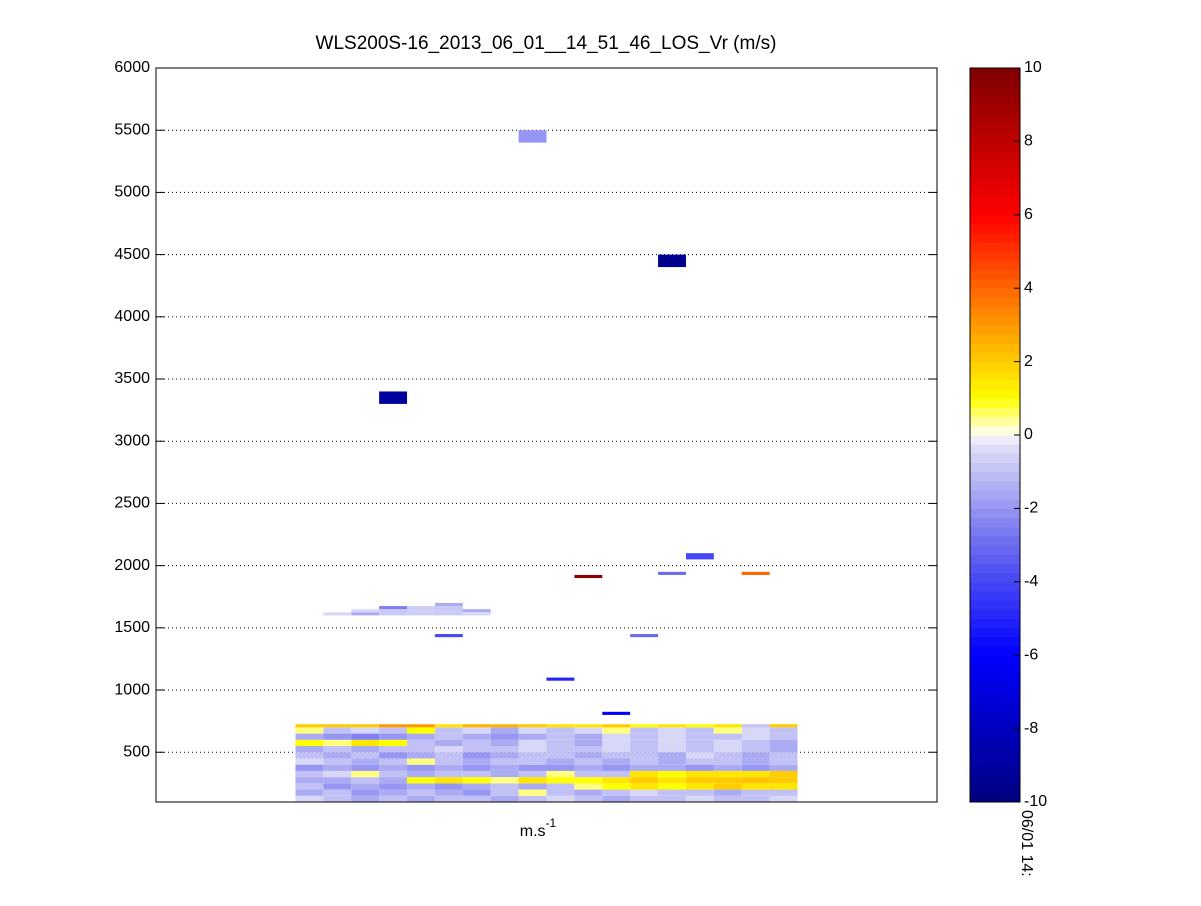  Describe the element at coordinates (132, 67) in the screenshot. I see `y-tick-label: 6000` at that location.